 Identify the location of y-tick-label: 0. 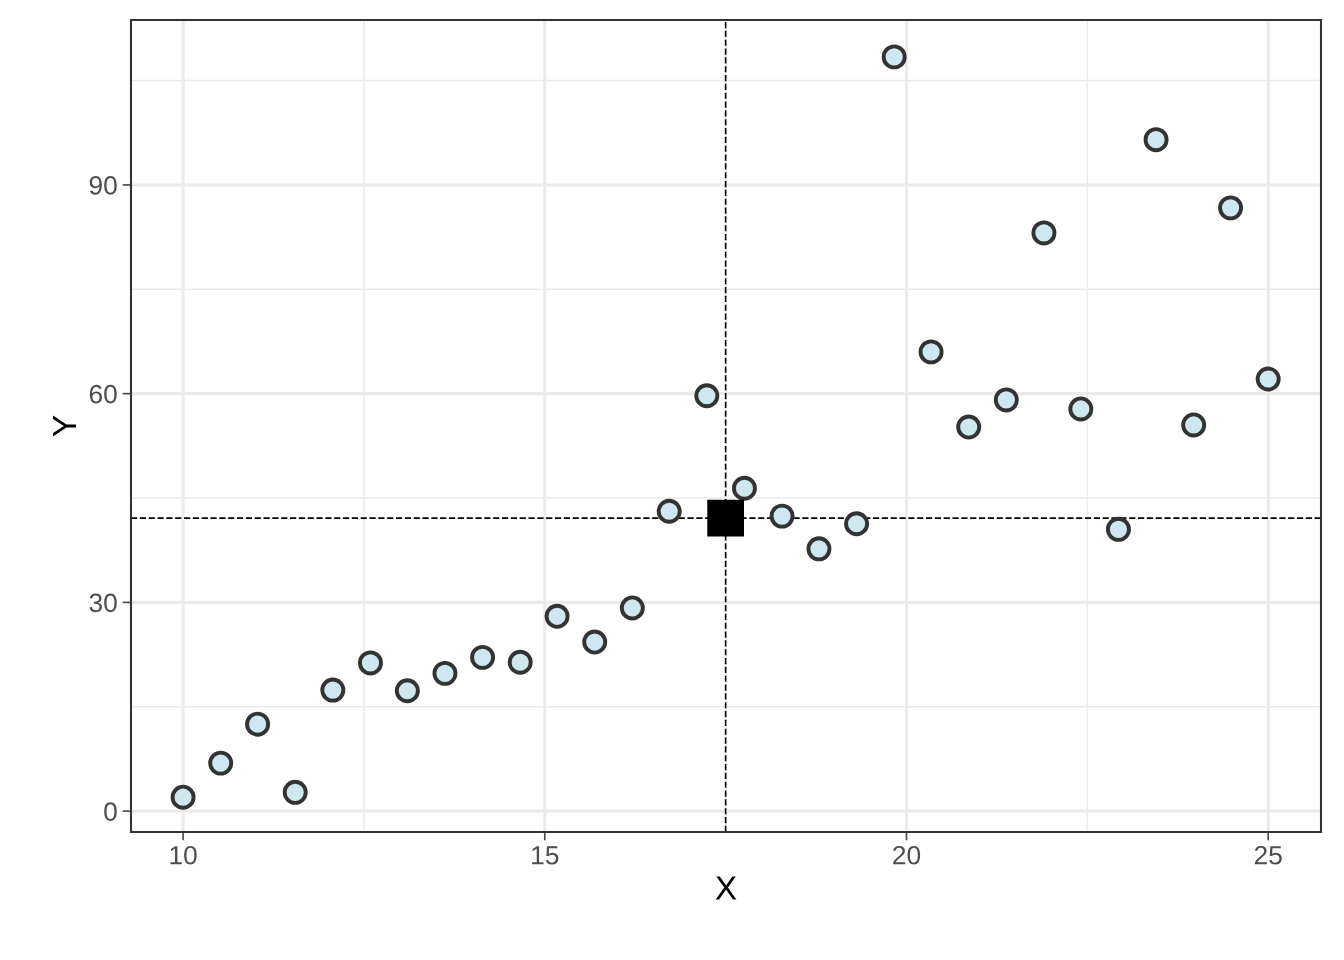
(110, 811).